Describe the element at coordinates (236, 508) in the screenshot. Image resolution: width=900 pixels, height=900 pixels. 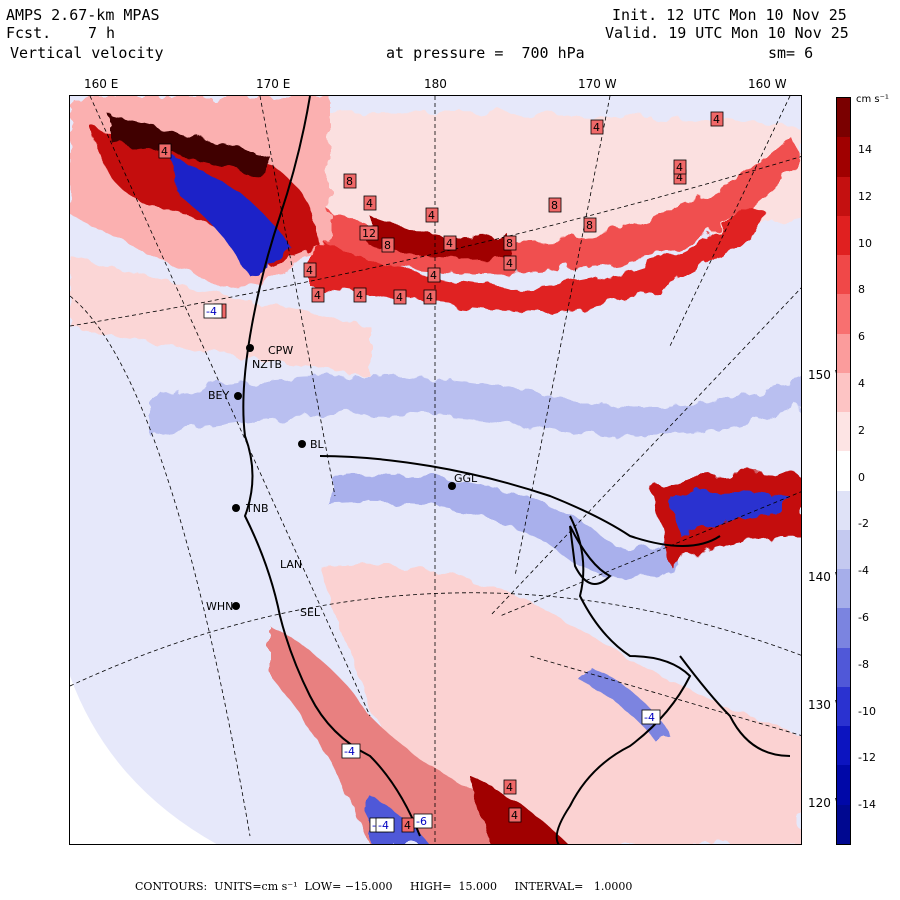
I see `station-dot-tnb` at that location.